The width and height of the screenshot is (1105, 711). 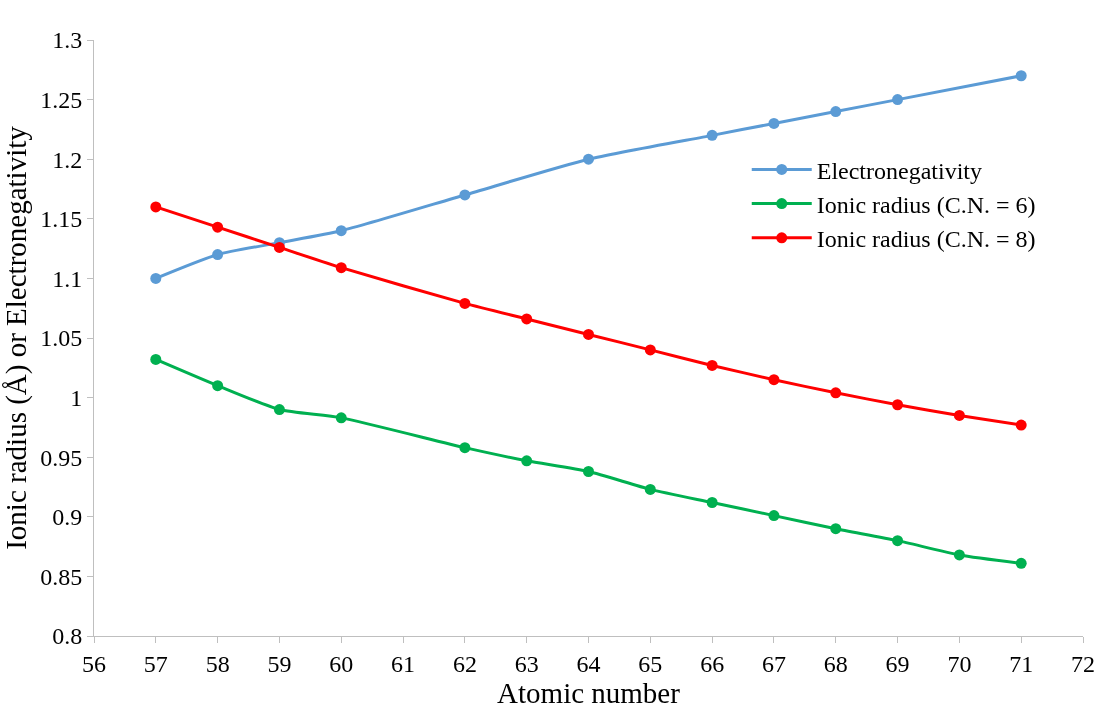 What do you see at coordinates (650, 663) in the screenshot?
I see `x-tick-label: 65` at bounding box center [650, 663].